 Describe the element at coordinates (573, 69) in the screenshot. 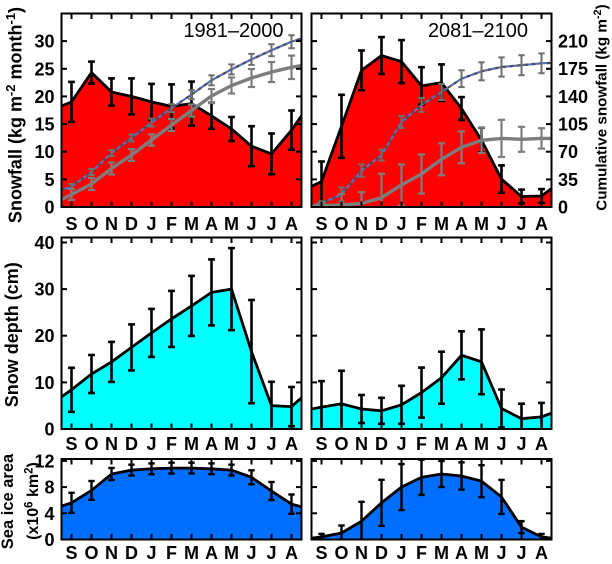

I see `svg-text: 175` at that location.